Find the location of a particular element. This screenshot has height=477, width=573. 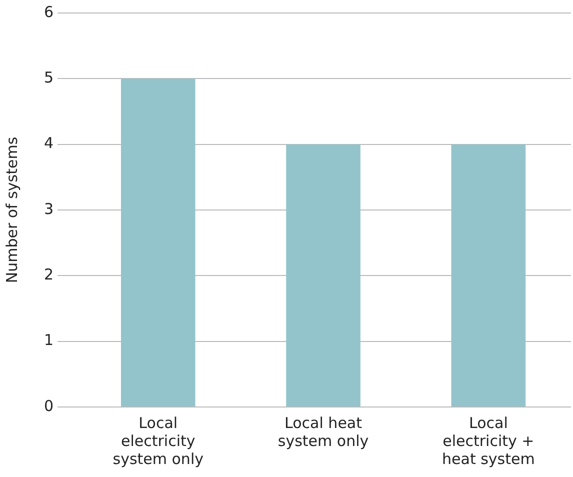

x-tick-label: Local electricity + heat system is located at coordinates (488, 441).